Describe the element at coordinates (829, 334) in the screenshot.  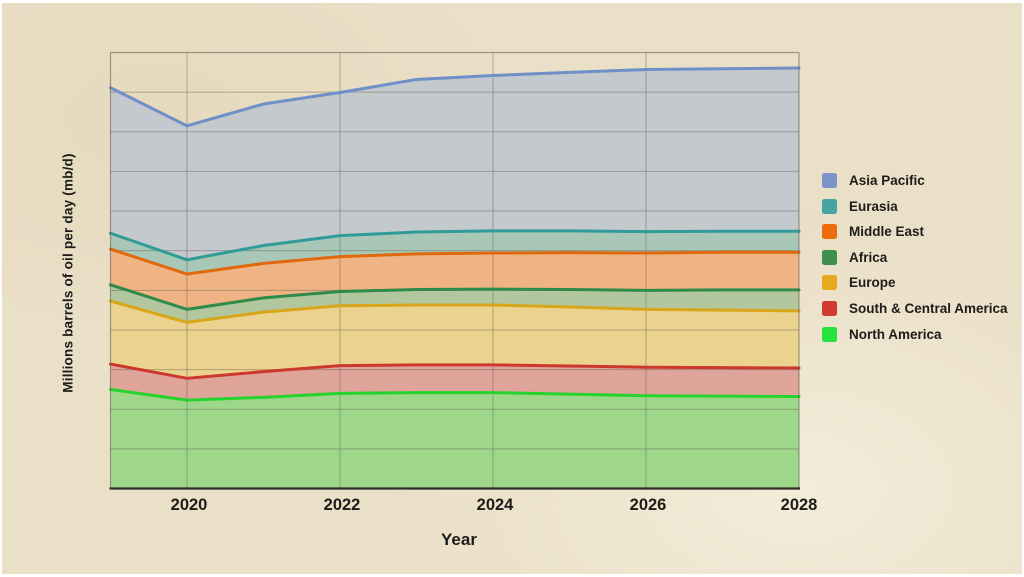
I see `legend-swatch-north-america` at that location.